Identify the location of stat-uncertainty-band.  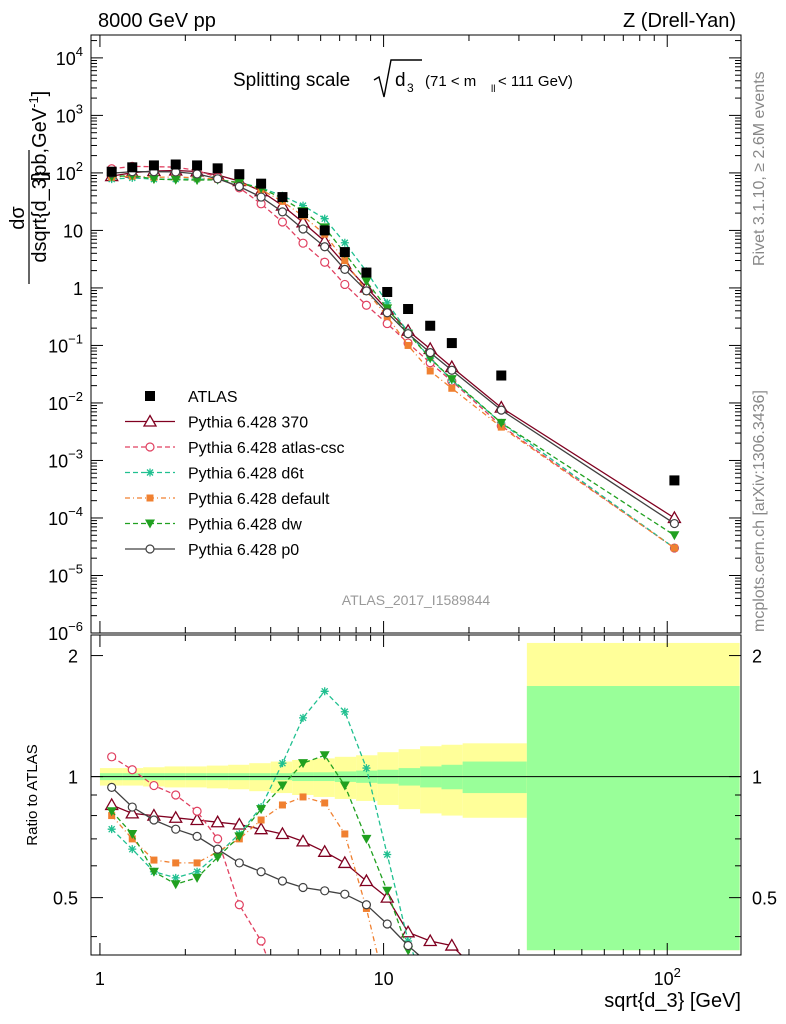
(633, 818).